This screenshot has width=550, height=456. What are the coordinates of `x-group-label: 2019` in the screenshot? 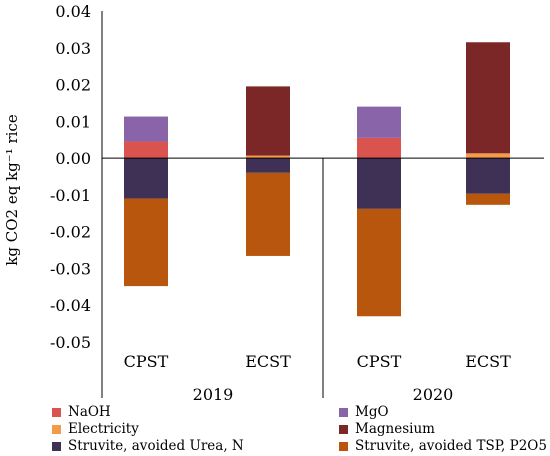 It's located at (213, 394).